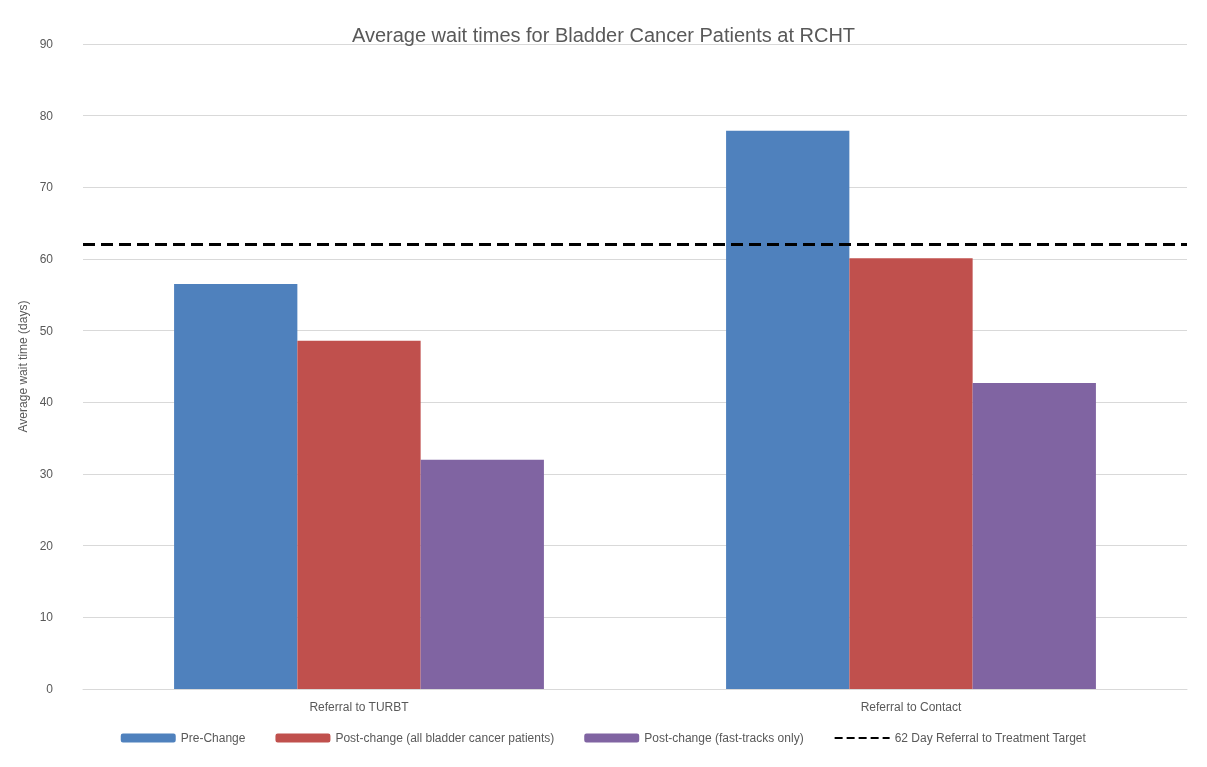 The image size is (1207, 767). Describe the element at coordinates (46, 44) in the screenshot. I see `y-tick-label: 90` at that location.